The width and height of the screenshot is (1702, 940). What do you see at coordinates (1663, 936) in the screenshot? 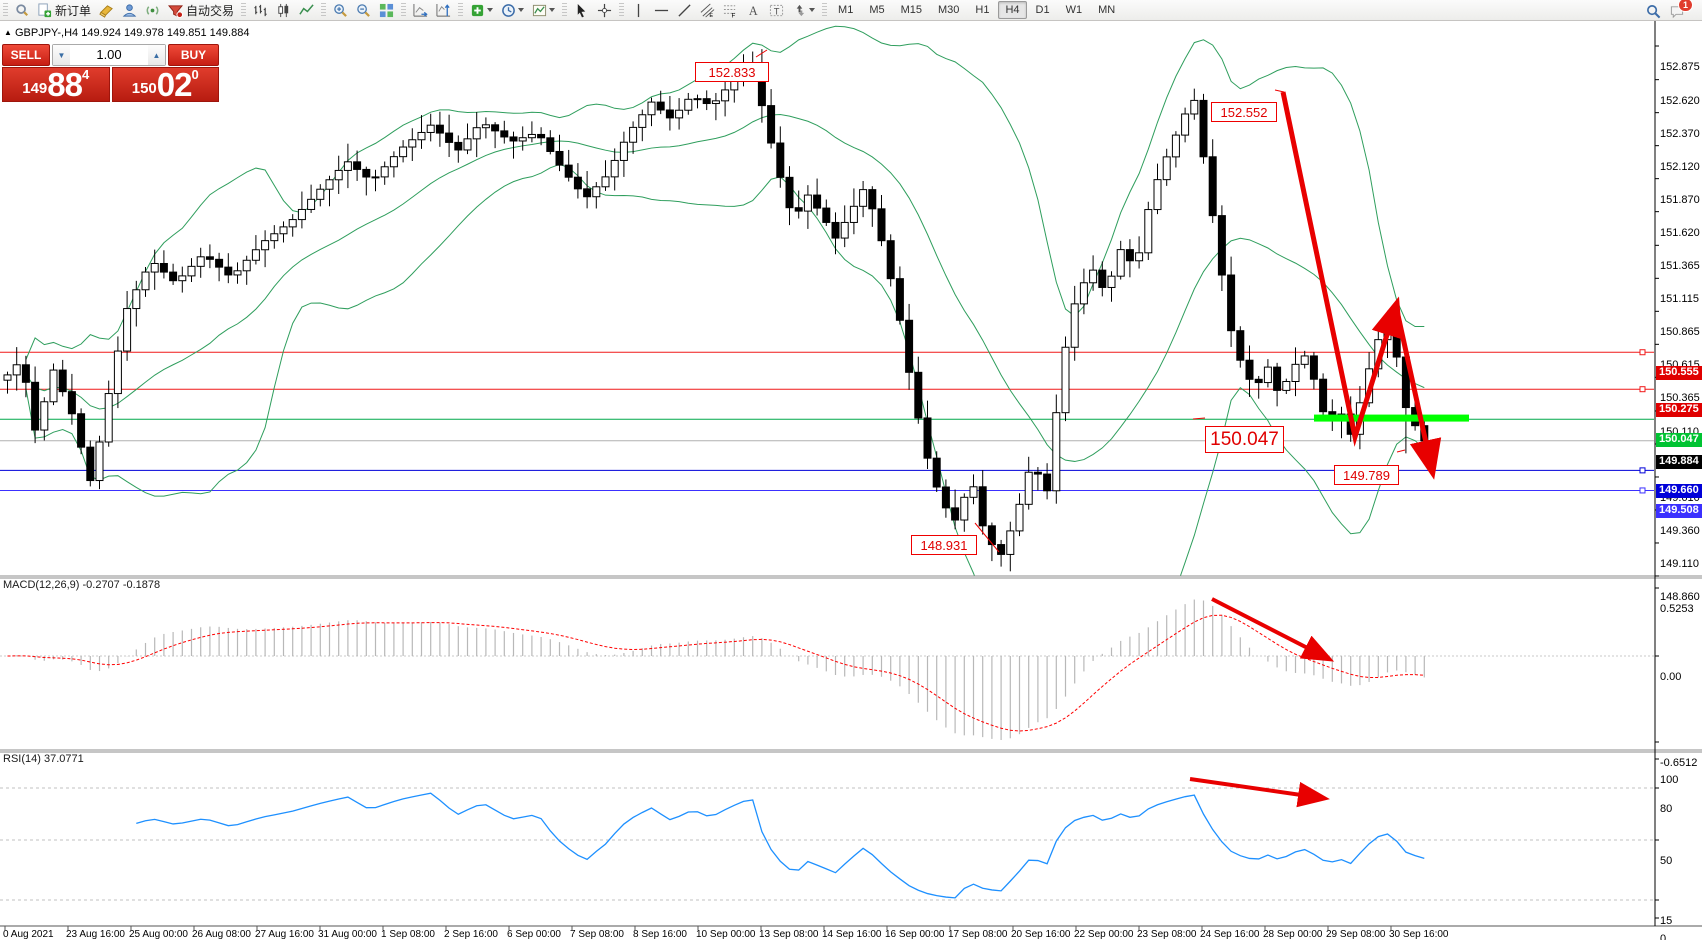
I see `rsi-axis-label: 0` at bounding box center [1663, 936].